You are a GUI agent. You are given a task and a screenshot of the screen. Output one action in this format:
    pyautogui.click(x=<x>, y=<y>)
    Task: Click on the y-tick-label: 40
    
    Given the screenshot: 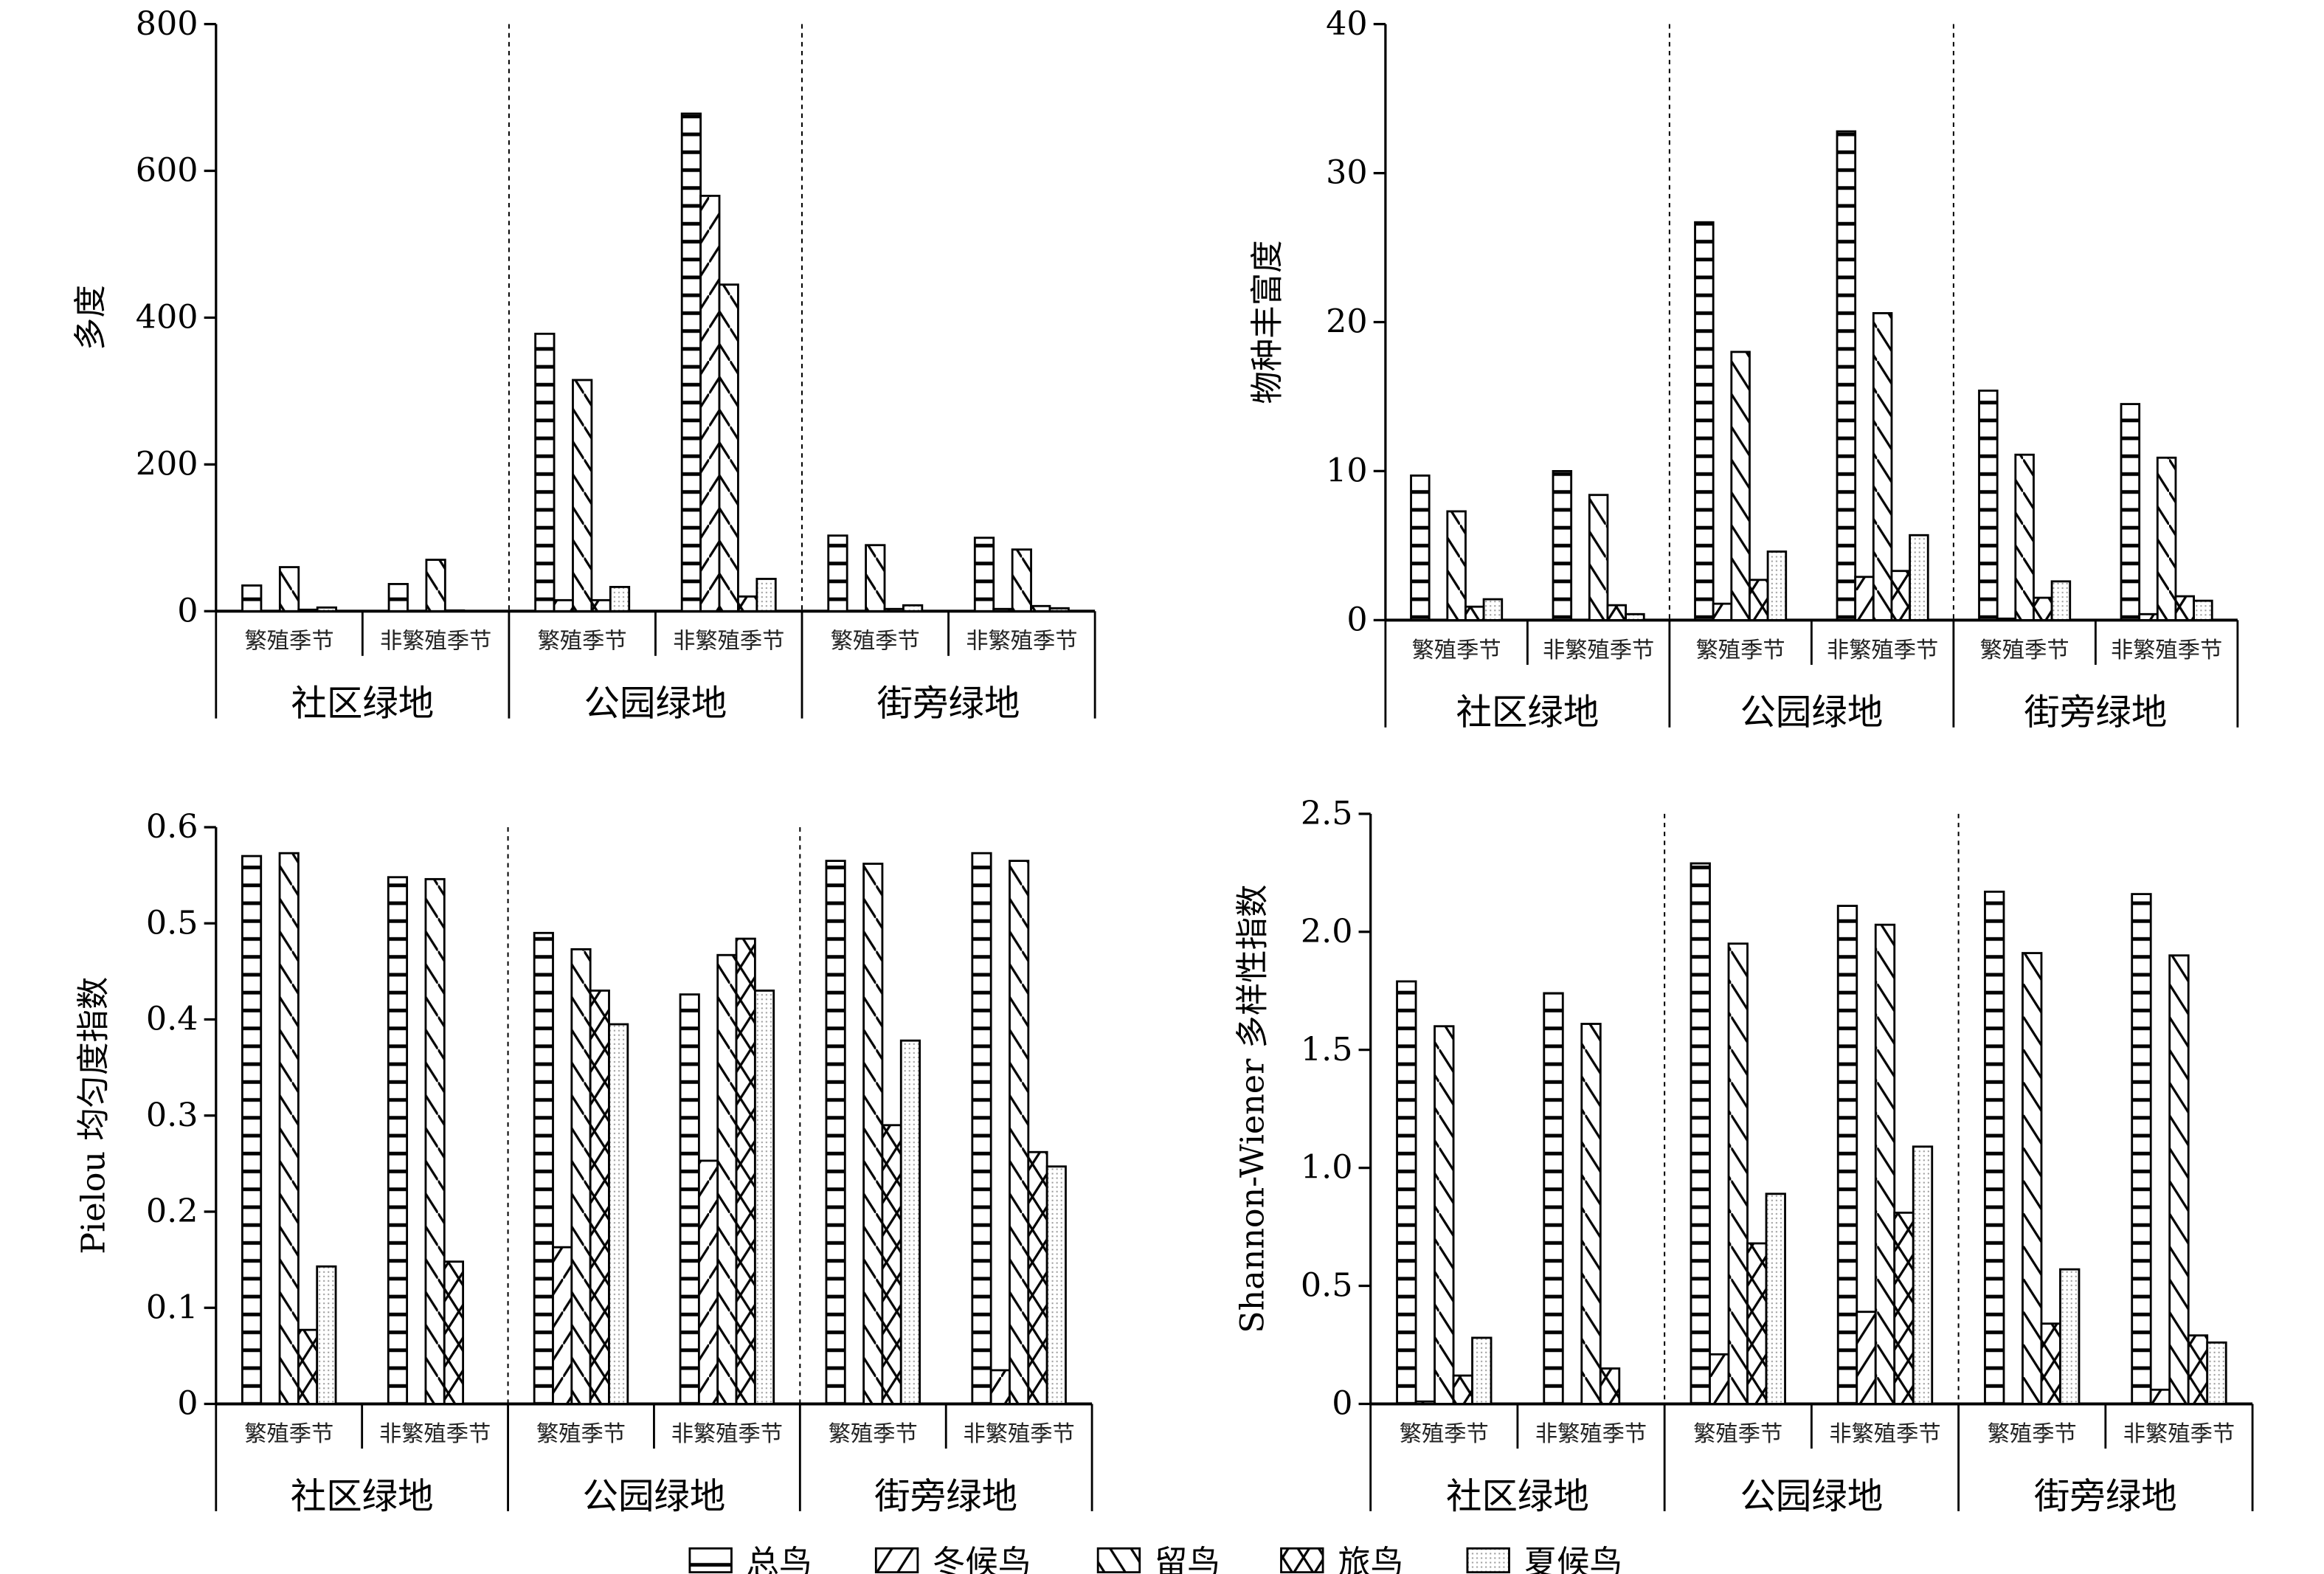 What is the action you would take?
    pyautogui.click(x=1347, y=24)
    